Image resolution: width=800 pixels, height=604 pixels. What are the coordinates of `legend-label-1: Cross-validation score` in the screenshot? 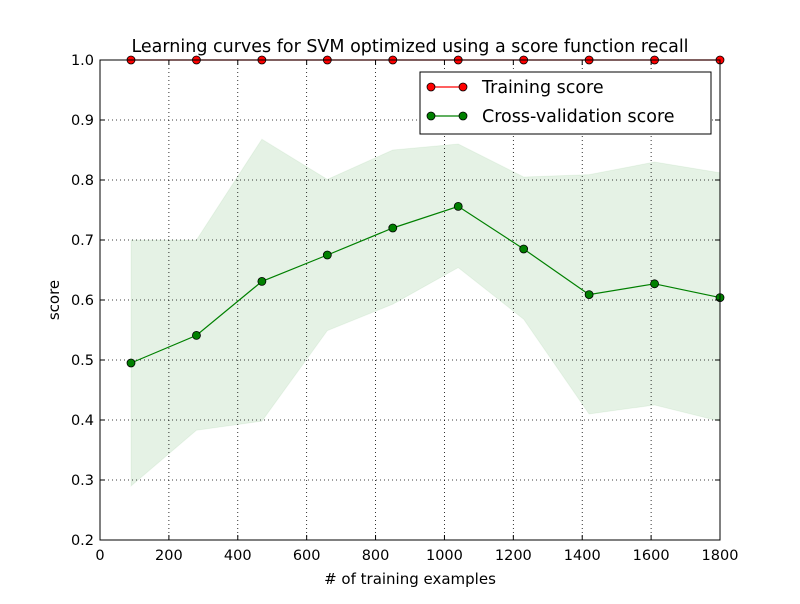 It's located at (578, 117).